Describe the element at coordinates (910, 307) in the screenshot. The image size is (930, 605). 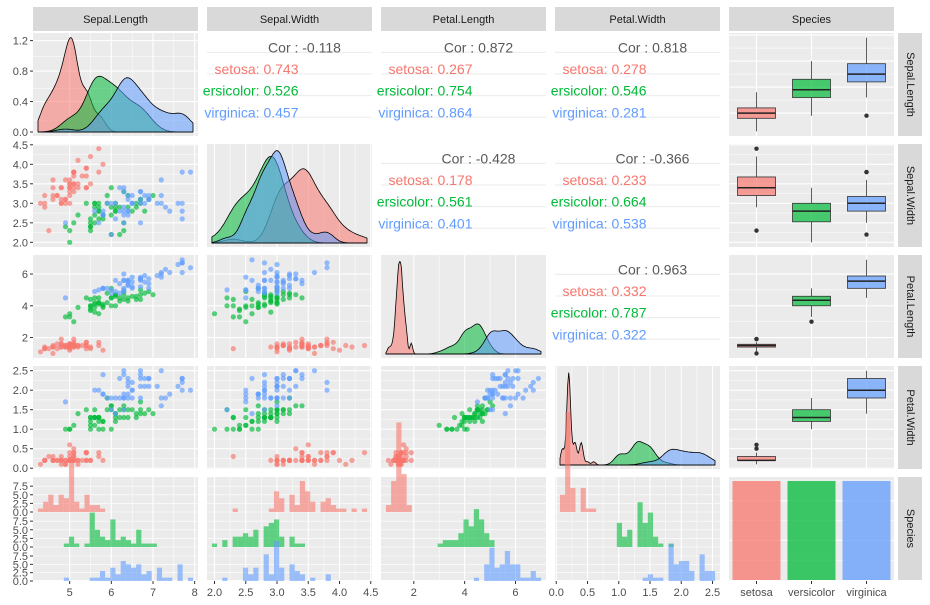
I see `strip-right-label: Petal.Length` at that location.